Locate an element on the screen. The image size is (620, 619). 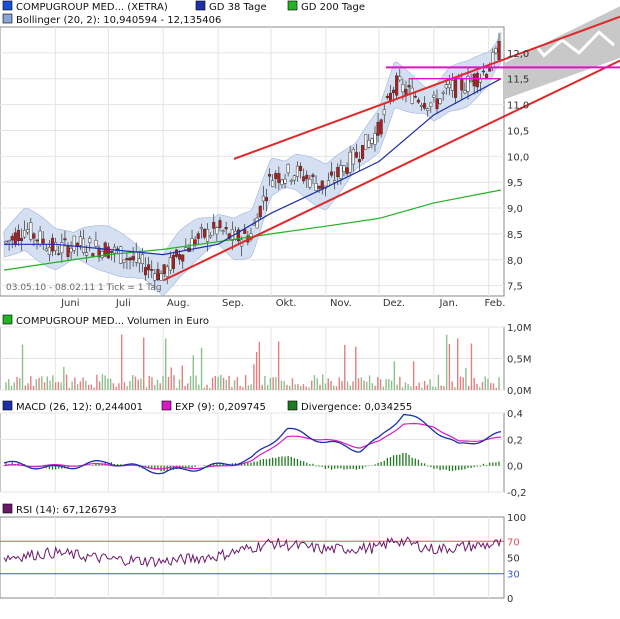
y-tick-label: 9,5 is located at coordinates (515, 183).